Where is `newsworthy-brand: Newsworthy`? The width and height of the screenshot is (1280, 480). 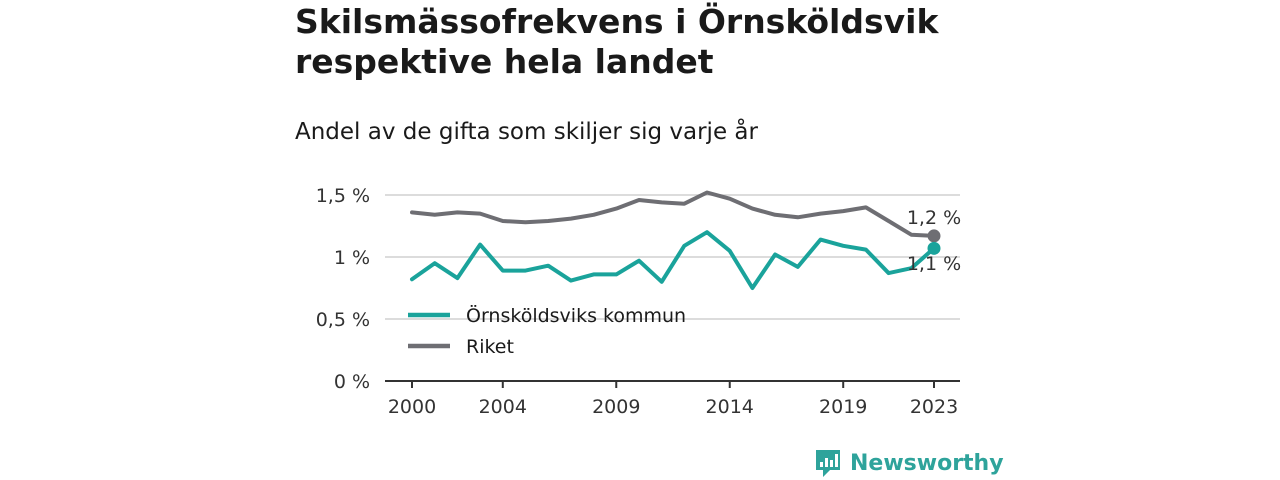 newsworthy-brand: Newsworthy is located at coordinates (909, 463).